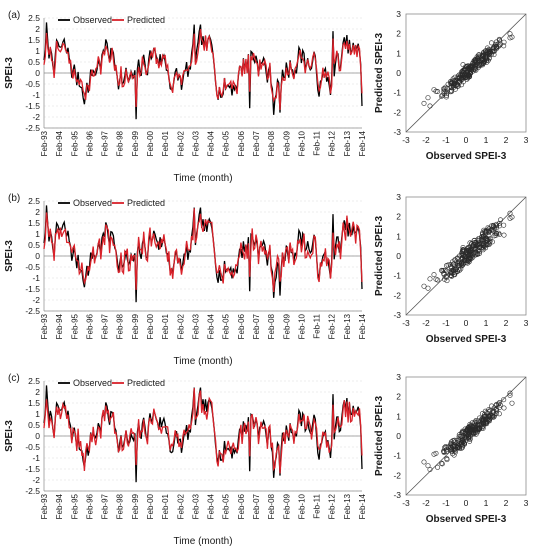 The width and height of the screenshot is (543, 555). I want to click on y-tick-label: 2, so click(398, 217).